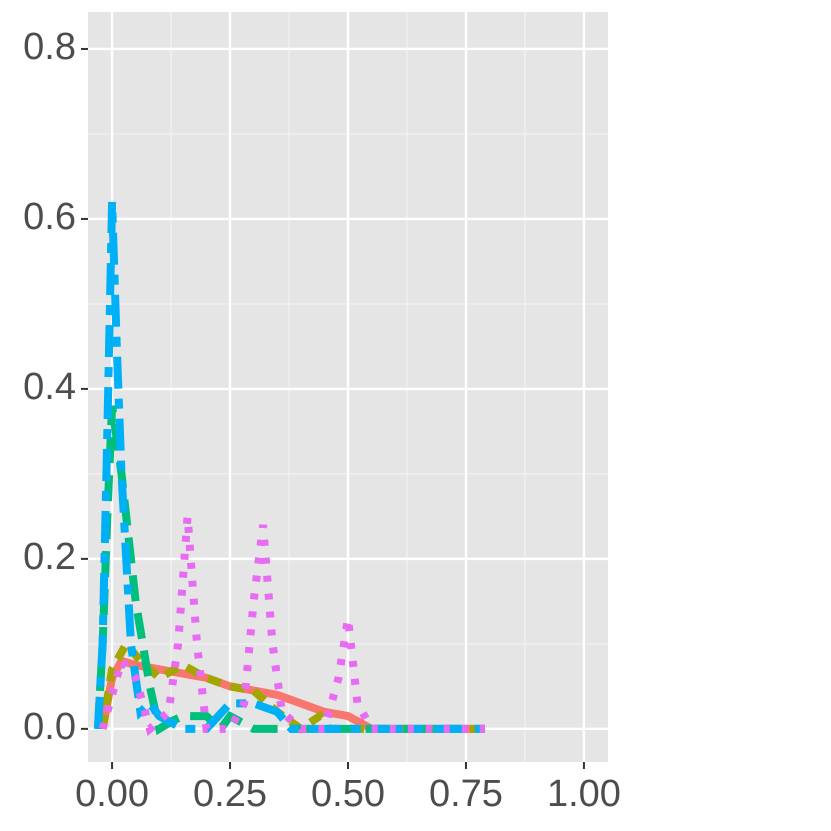 Image resolution: width=831 pixels, height=831 pixels. Describe the element at coordinates (291, 626) in the screenshot. I see `series-line` at that location.